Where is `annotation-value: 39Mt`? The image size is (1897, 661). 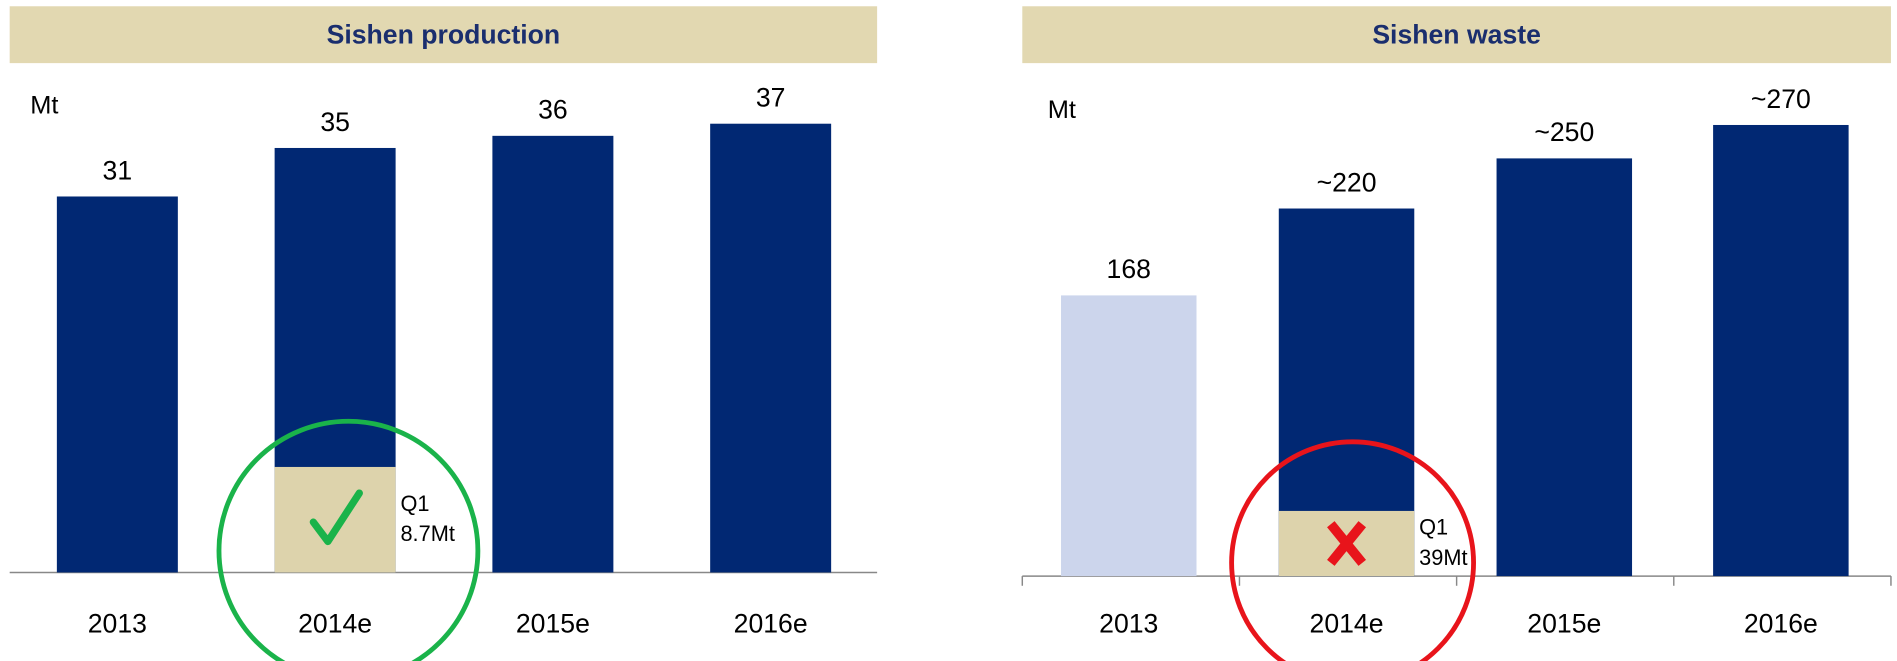
annotation-value: 39Mt is located at coordinates (1443, 557).